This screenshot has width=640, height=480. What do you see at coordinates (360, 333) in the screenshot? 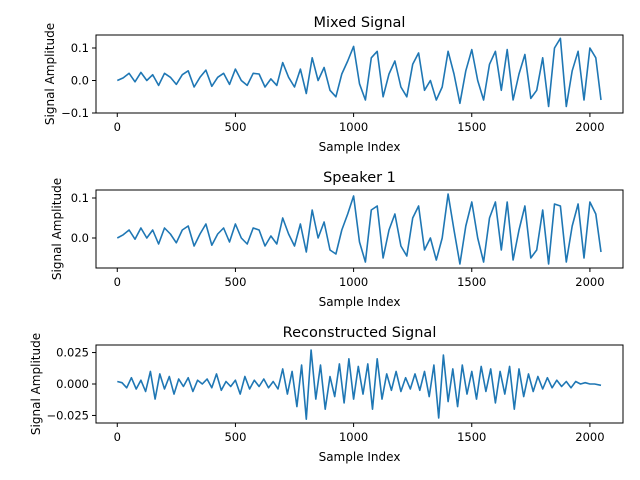
I see `chart-title: Reconstructed Signal` at bounding box center [360, 333].